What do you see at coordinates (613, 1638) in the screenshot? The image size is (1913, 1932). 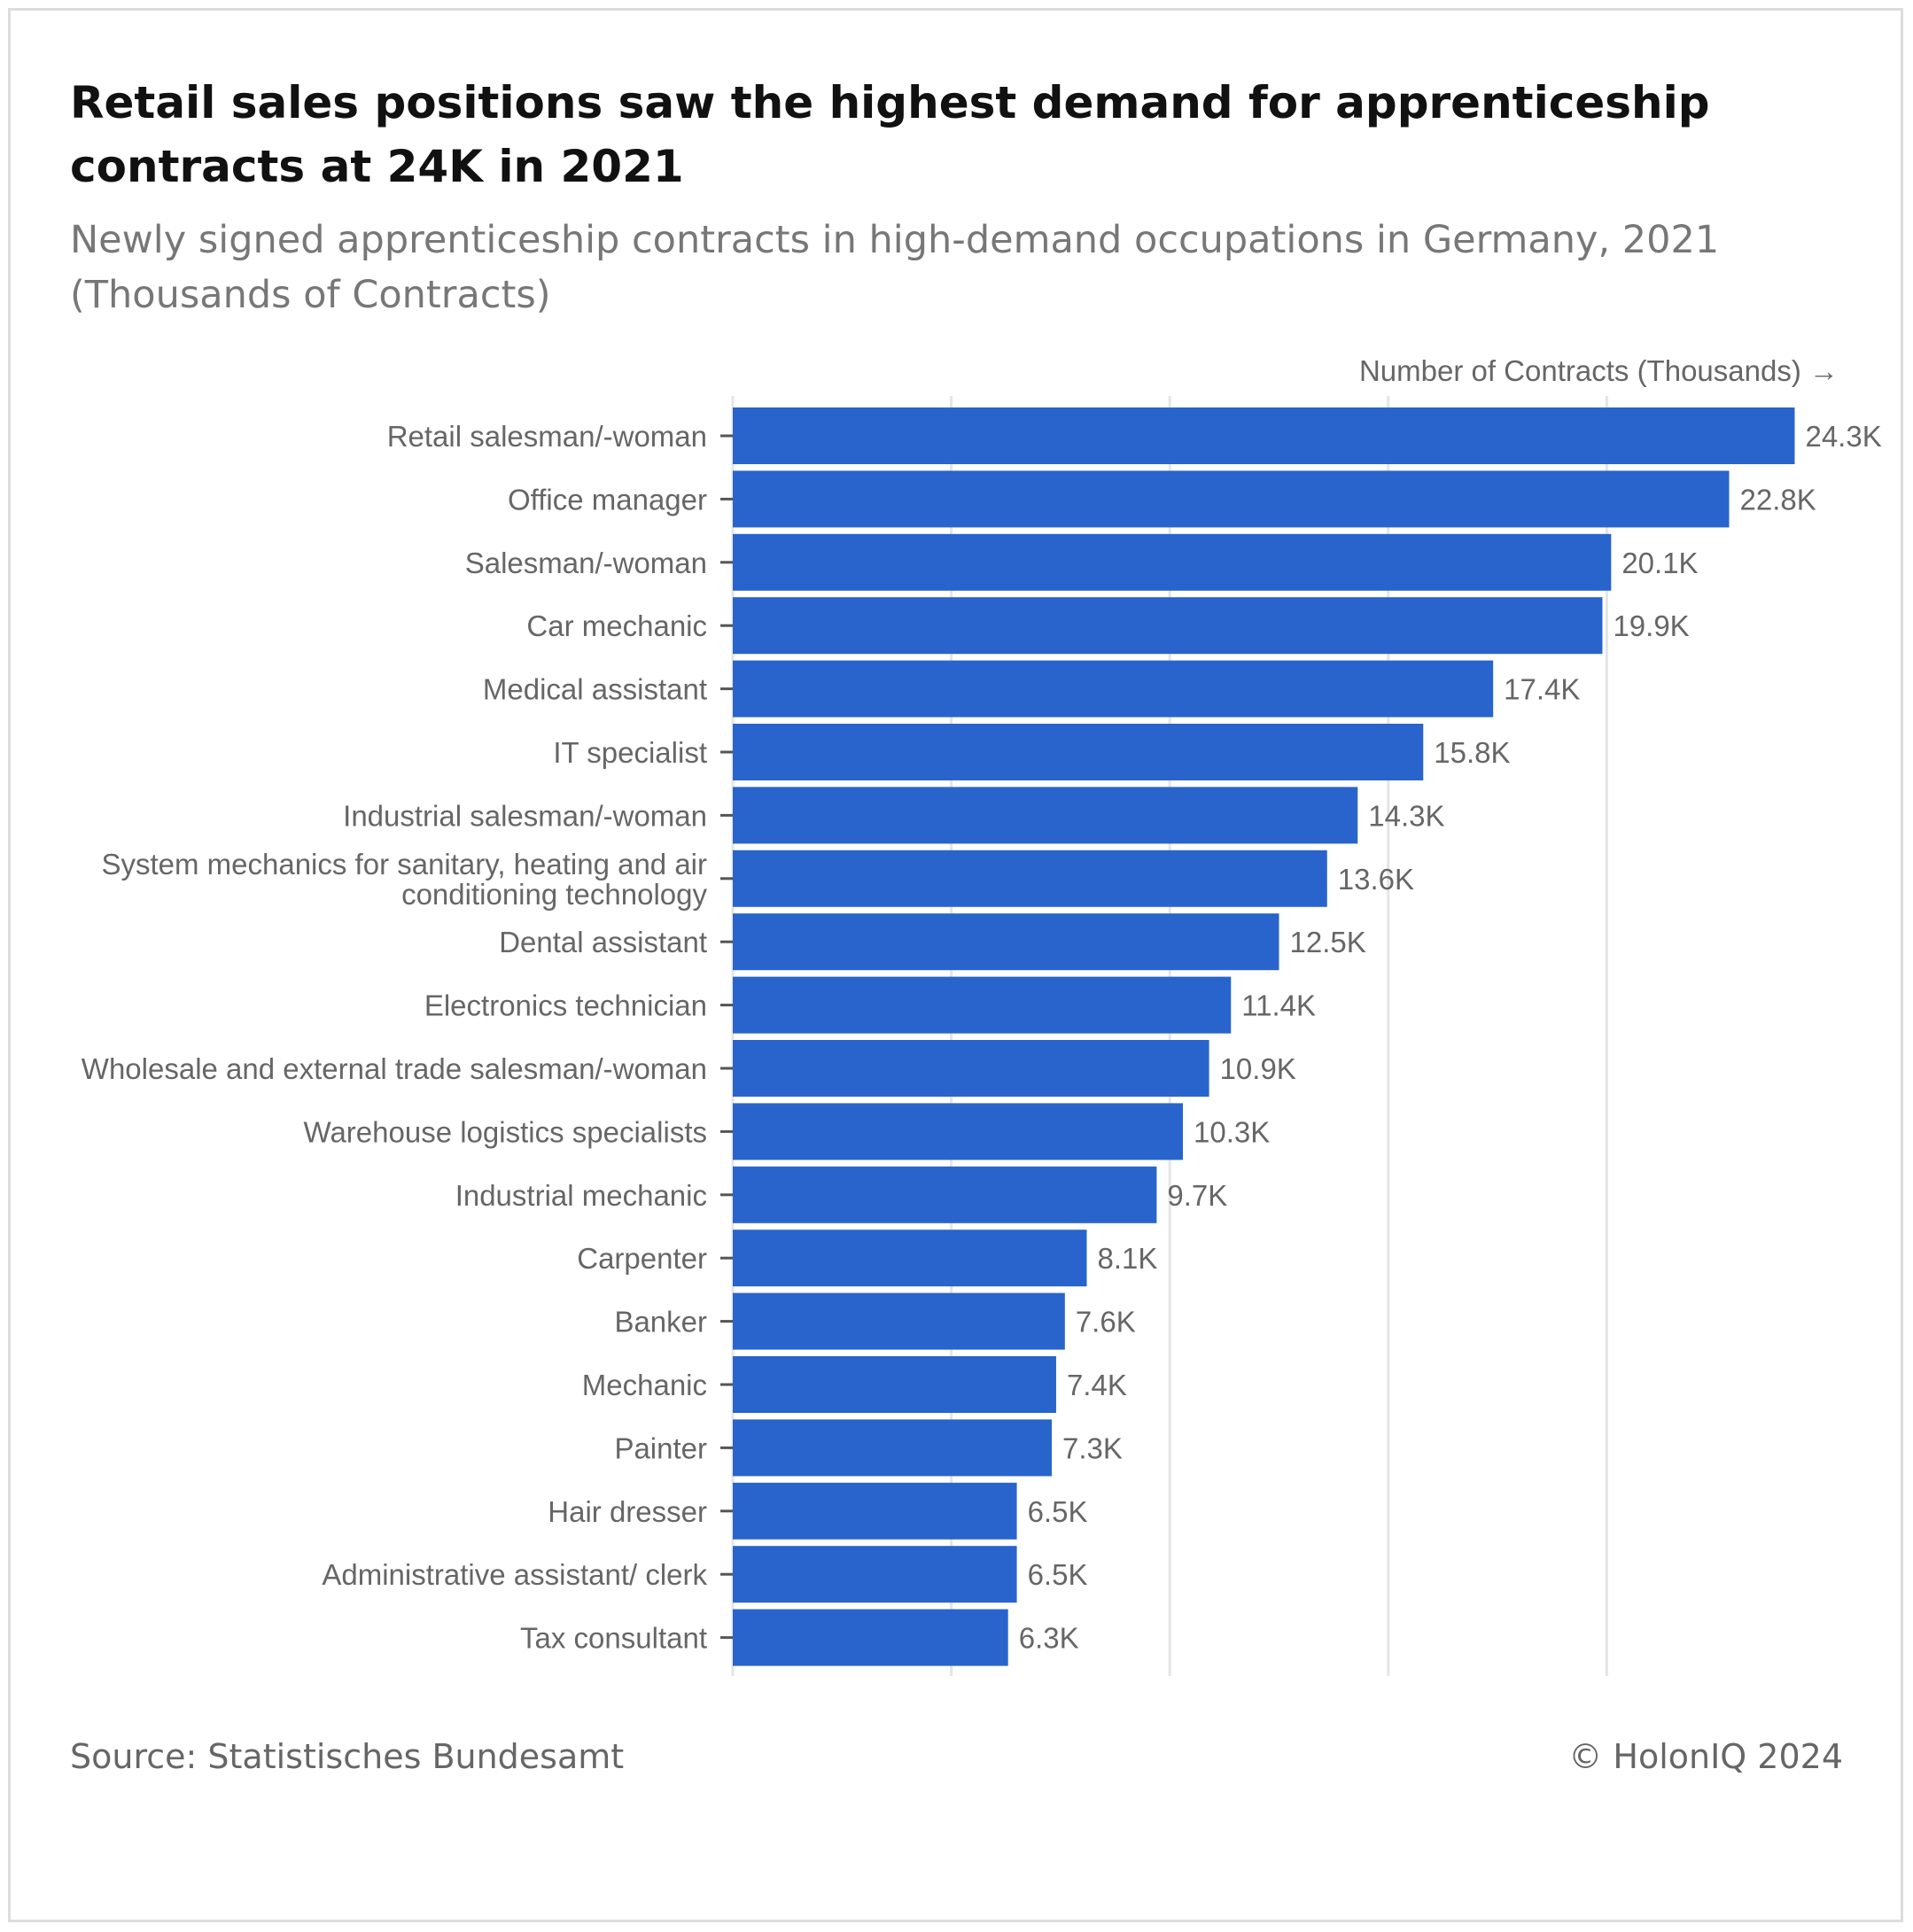 I see `category-label: Tax consultant` at bounding box center [613, 1638].